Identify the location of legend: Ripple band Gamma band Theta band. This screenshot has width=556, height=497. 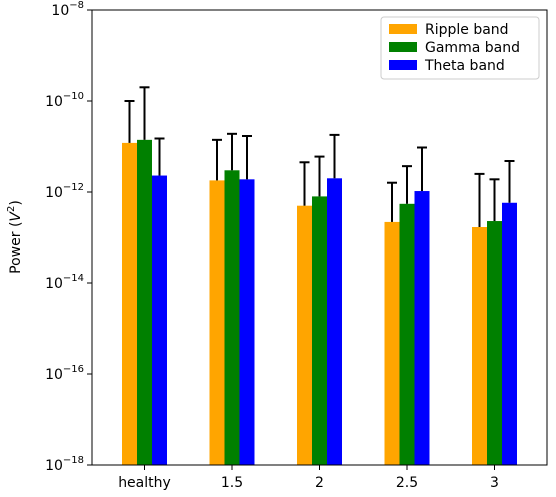
(460, 48).